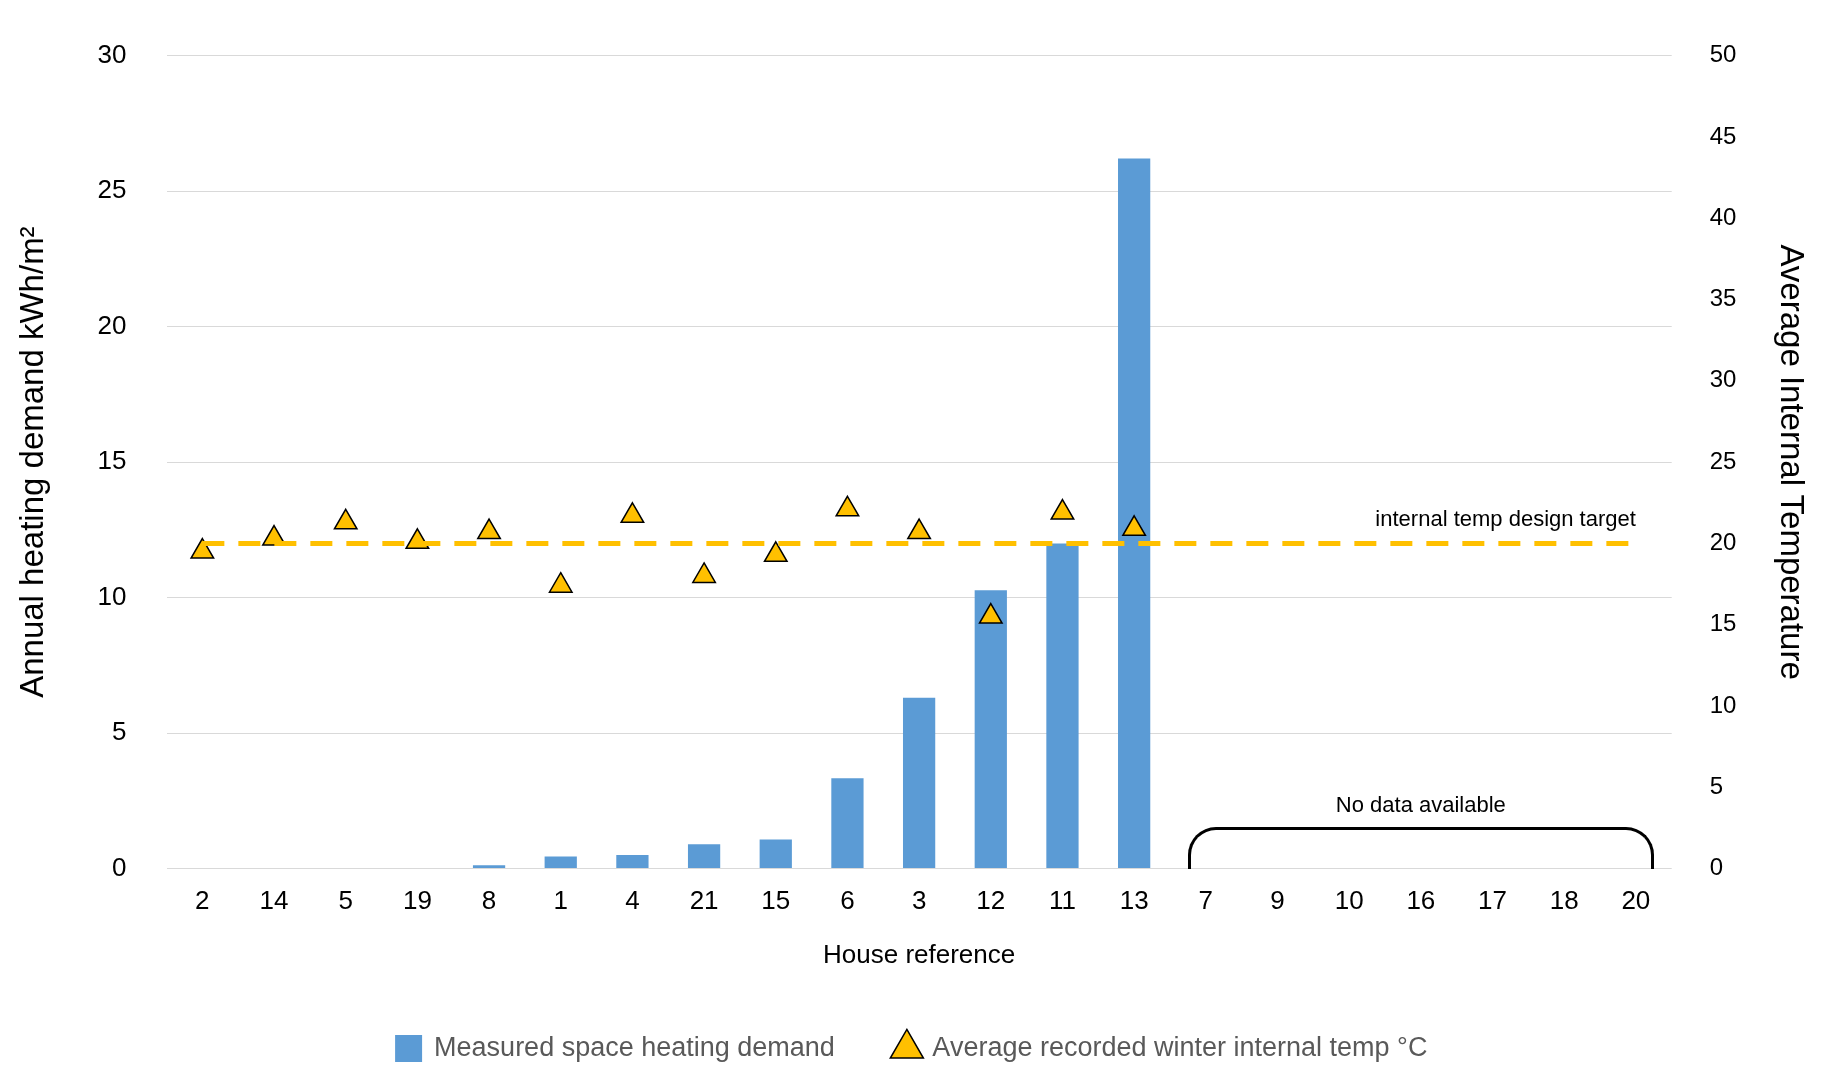 This screenshot has width=1824, height=1077. What do you see at coordinates (560, 900) in the screenshot?
I see `x-tick-label: 1` at bounding box center [560, 900].